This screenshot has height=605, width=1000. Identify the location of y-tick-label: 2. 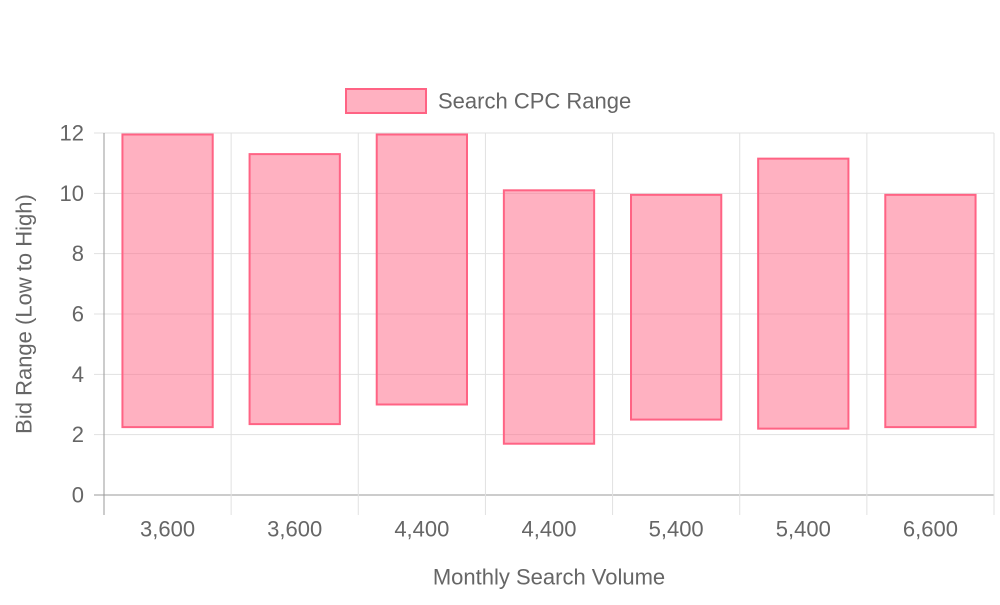
(78, 434).